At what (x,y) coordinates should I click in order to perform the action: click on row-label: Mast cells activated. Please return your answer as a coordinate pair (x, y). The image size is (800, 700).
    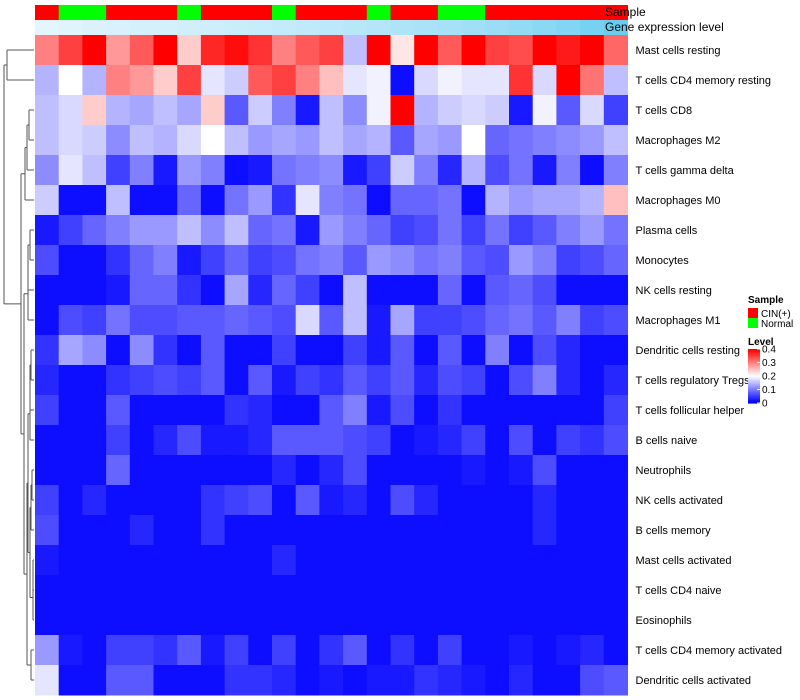
    Looking at the image, I should click on (684, 561).